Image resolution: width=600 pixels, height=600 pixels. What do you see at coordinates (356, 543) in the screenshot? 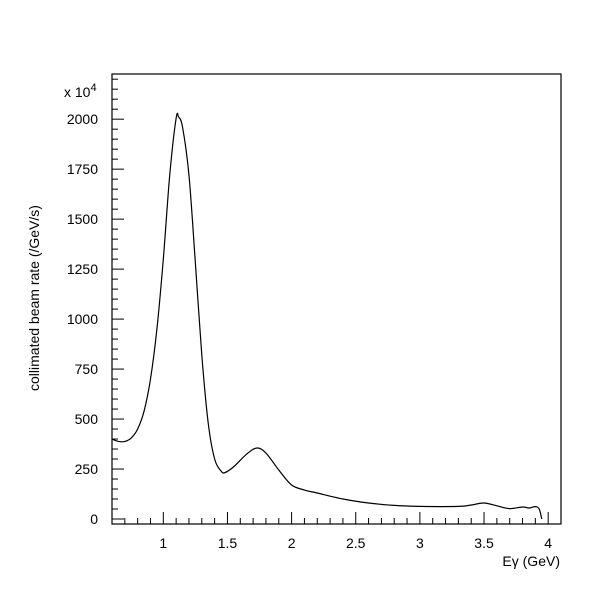
I see `x-tick-label: 2.5` at bounding box center [356, 543].